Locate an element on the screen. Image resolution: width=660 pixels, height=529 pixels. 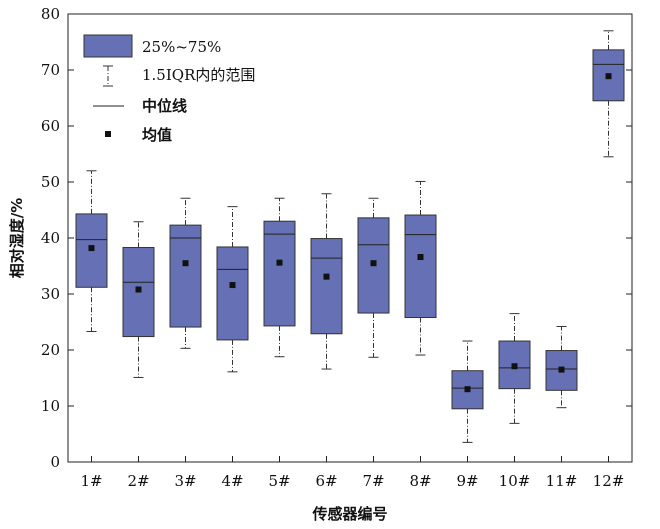
legend-label-whisker-range: 1.5IQR内的范围 is located at coordinates (198, 75).